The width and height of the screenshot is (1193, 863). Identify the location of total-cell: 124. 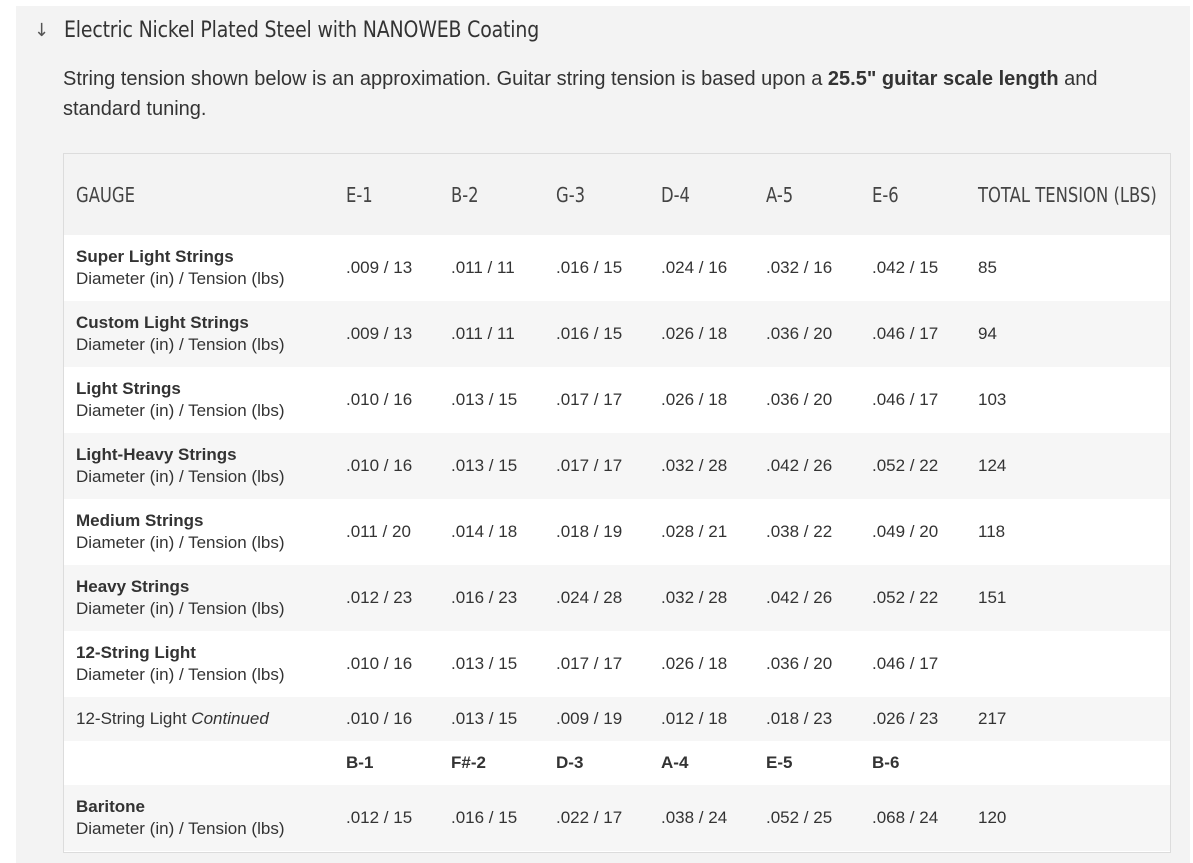
(992, 465).